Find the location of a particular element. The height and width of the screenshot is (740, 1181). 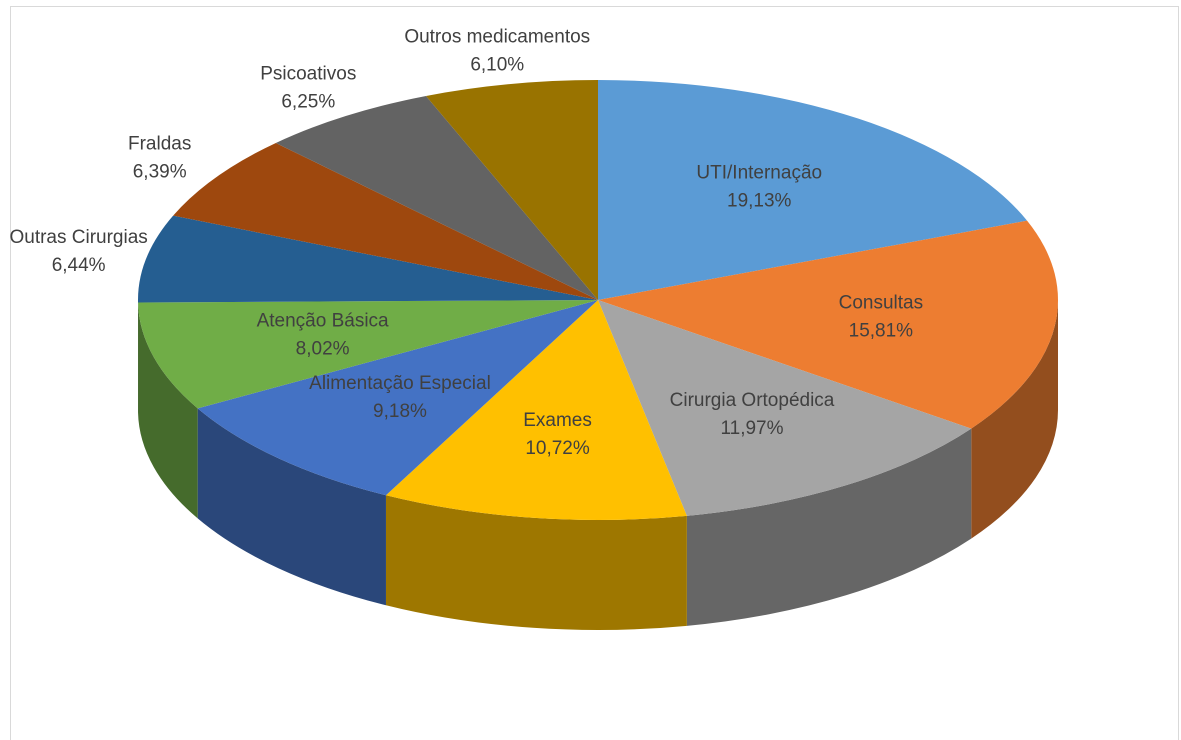

slice-label: Exames is located at coordinates (557, 420).